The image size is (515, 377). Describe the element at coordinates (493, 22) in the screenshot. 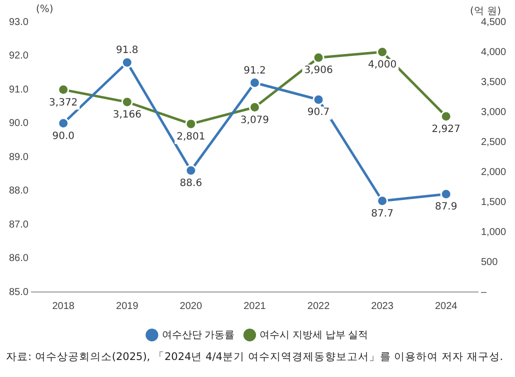

I see `y2-tick-label: 4,500` at that location.